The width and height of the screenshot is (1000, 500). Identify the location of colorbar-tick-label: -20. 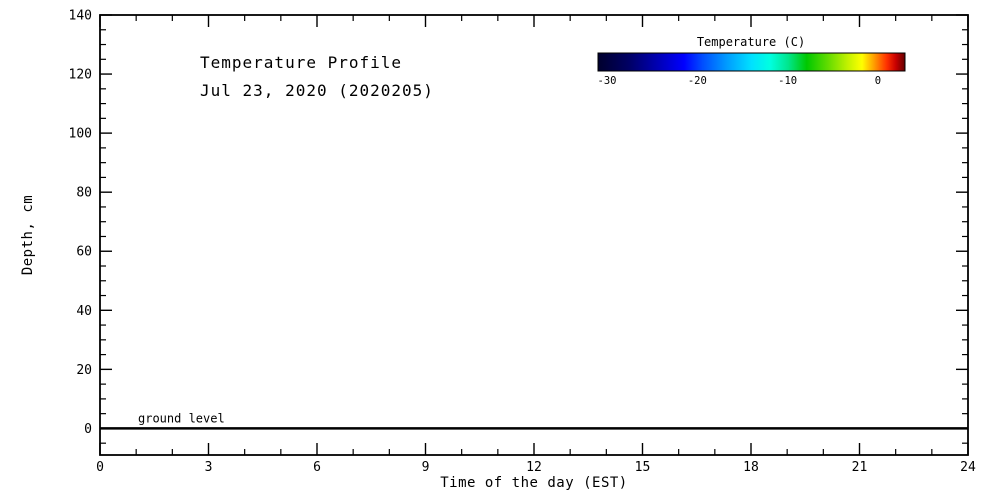
(697, 81).